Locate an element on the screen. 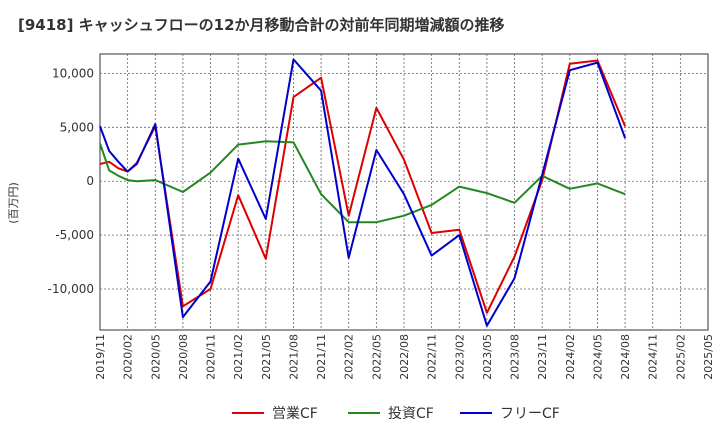  legend-label: フリーCF is located at coordinates (530, 414).